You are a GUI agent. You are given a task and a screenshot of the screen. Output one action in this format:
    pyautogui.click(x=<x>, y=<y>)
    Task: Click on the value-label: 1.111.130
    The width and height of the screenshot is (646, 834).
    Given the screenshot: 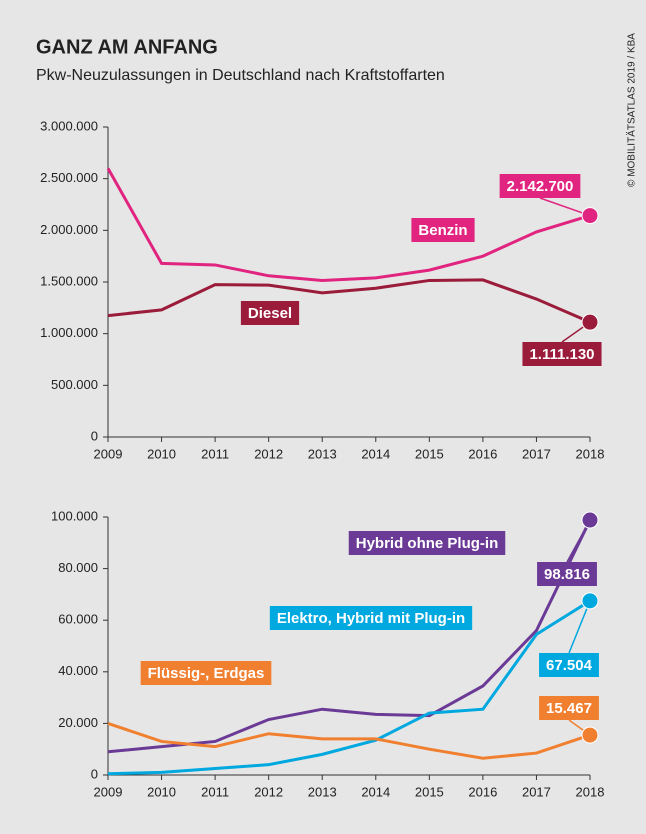 What is the action you would take?
    pyautogui.click(x=561, y=354)
    